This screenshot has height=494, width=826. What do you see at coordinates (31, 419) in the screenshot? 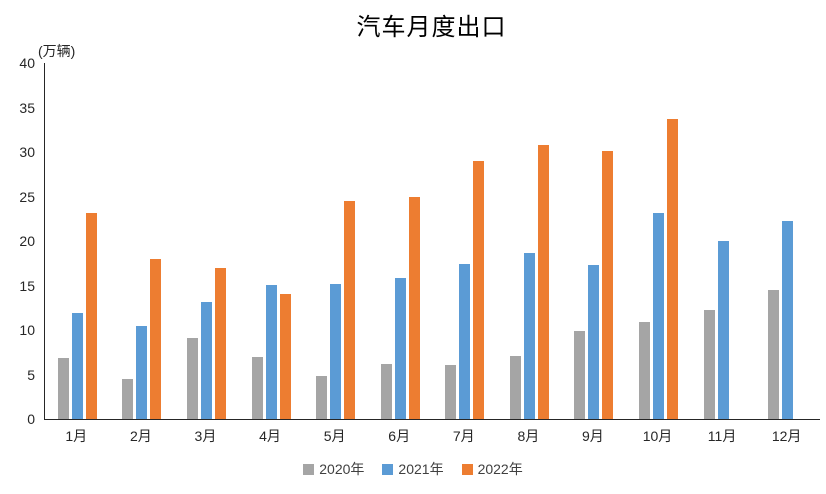
I see `y-tick-label-0: 0` at bounding box center [31, 419].